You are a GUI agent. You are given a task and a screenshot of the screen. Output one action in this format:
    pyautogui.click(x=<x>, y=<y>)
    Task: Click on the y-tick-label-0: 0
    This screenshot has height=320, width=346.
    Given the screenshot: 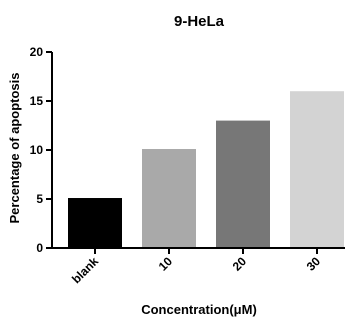 What is the action you would take?
    pyautogui.click(x=39, y=248)
    